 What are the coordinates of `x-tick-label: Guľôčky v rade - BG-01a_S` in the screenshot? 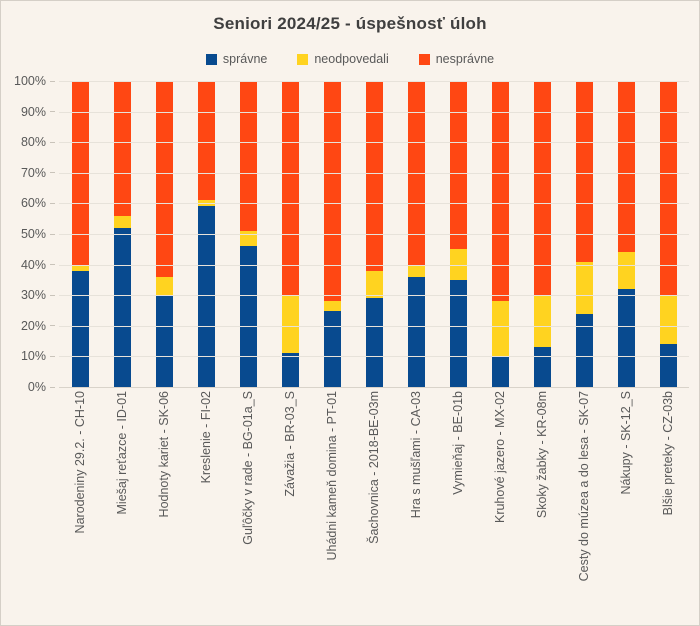 It's located at (248, 468).